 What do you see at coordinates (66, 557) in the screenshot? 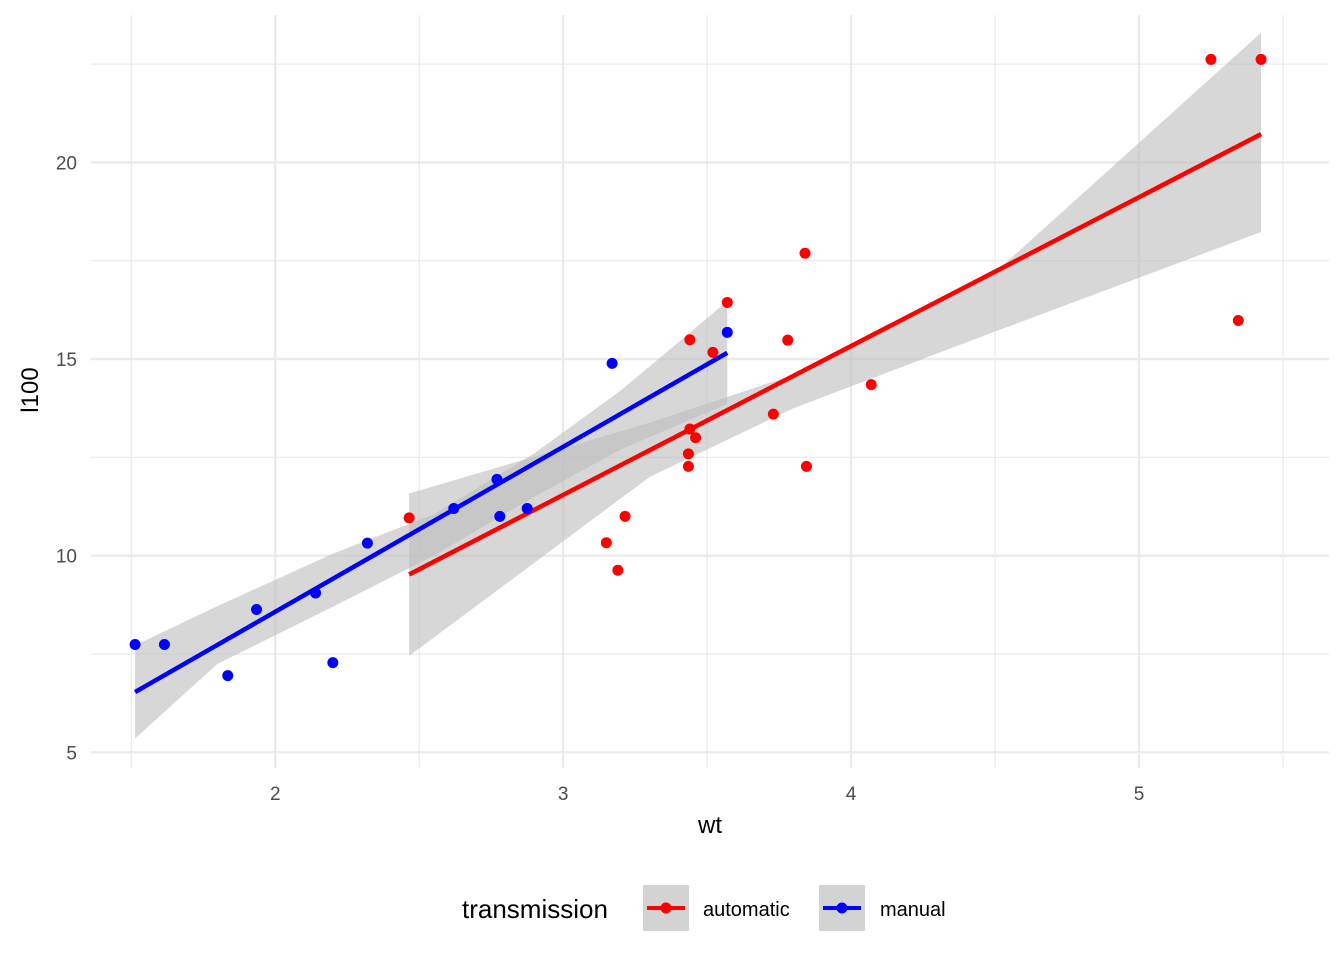
I see `y-tick-label: 10` at bounding box center [66, 557].